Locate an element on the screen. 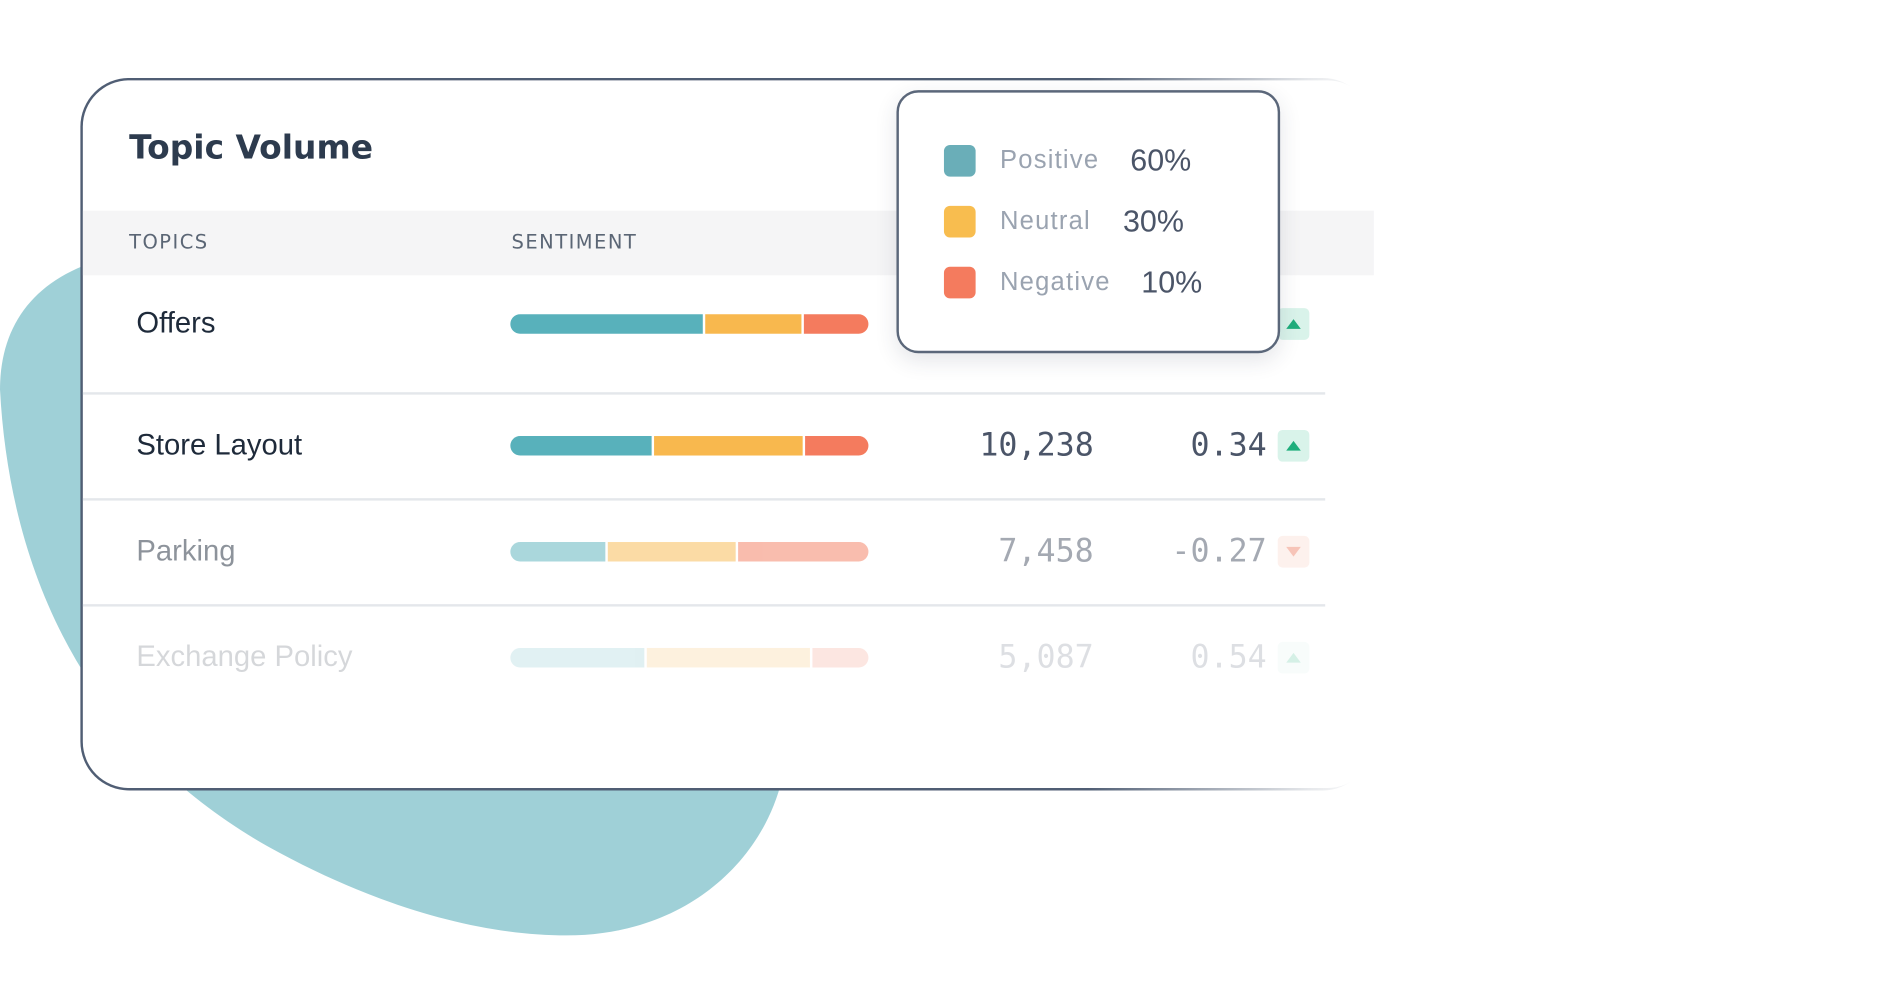  volume: 5,087 is located at coordinates (1046, 657).